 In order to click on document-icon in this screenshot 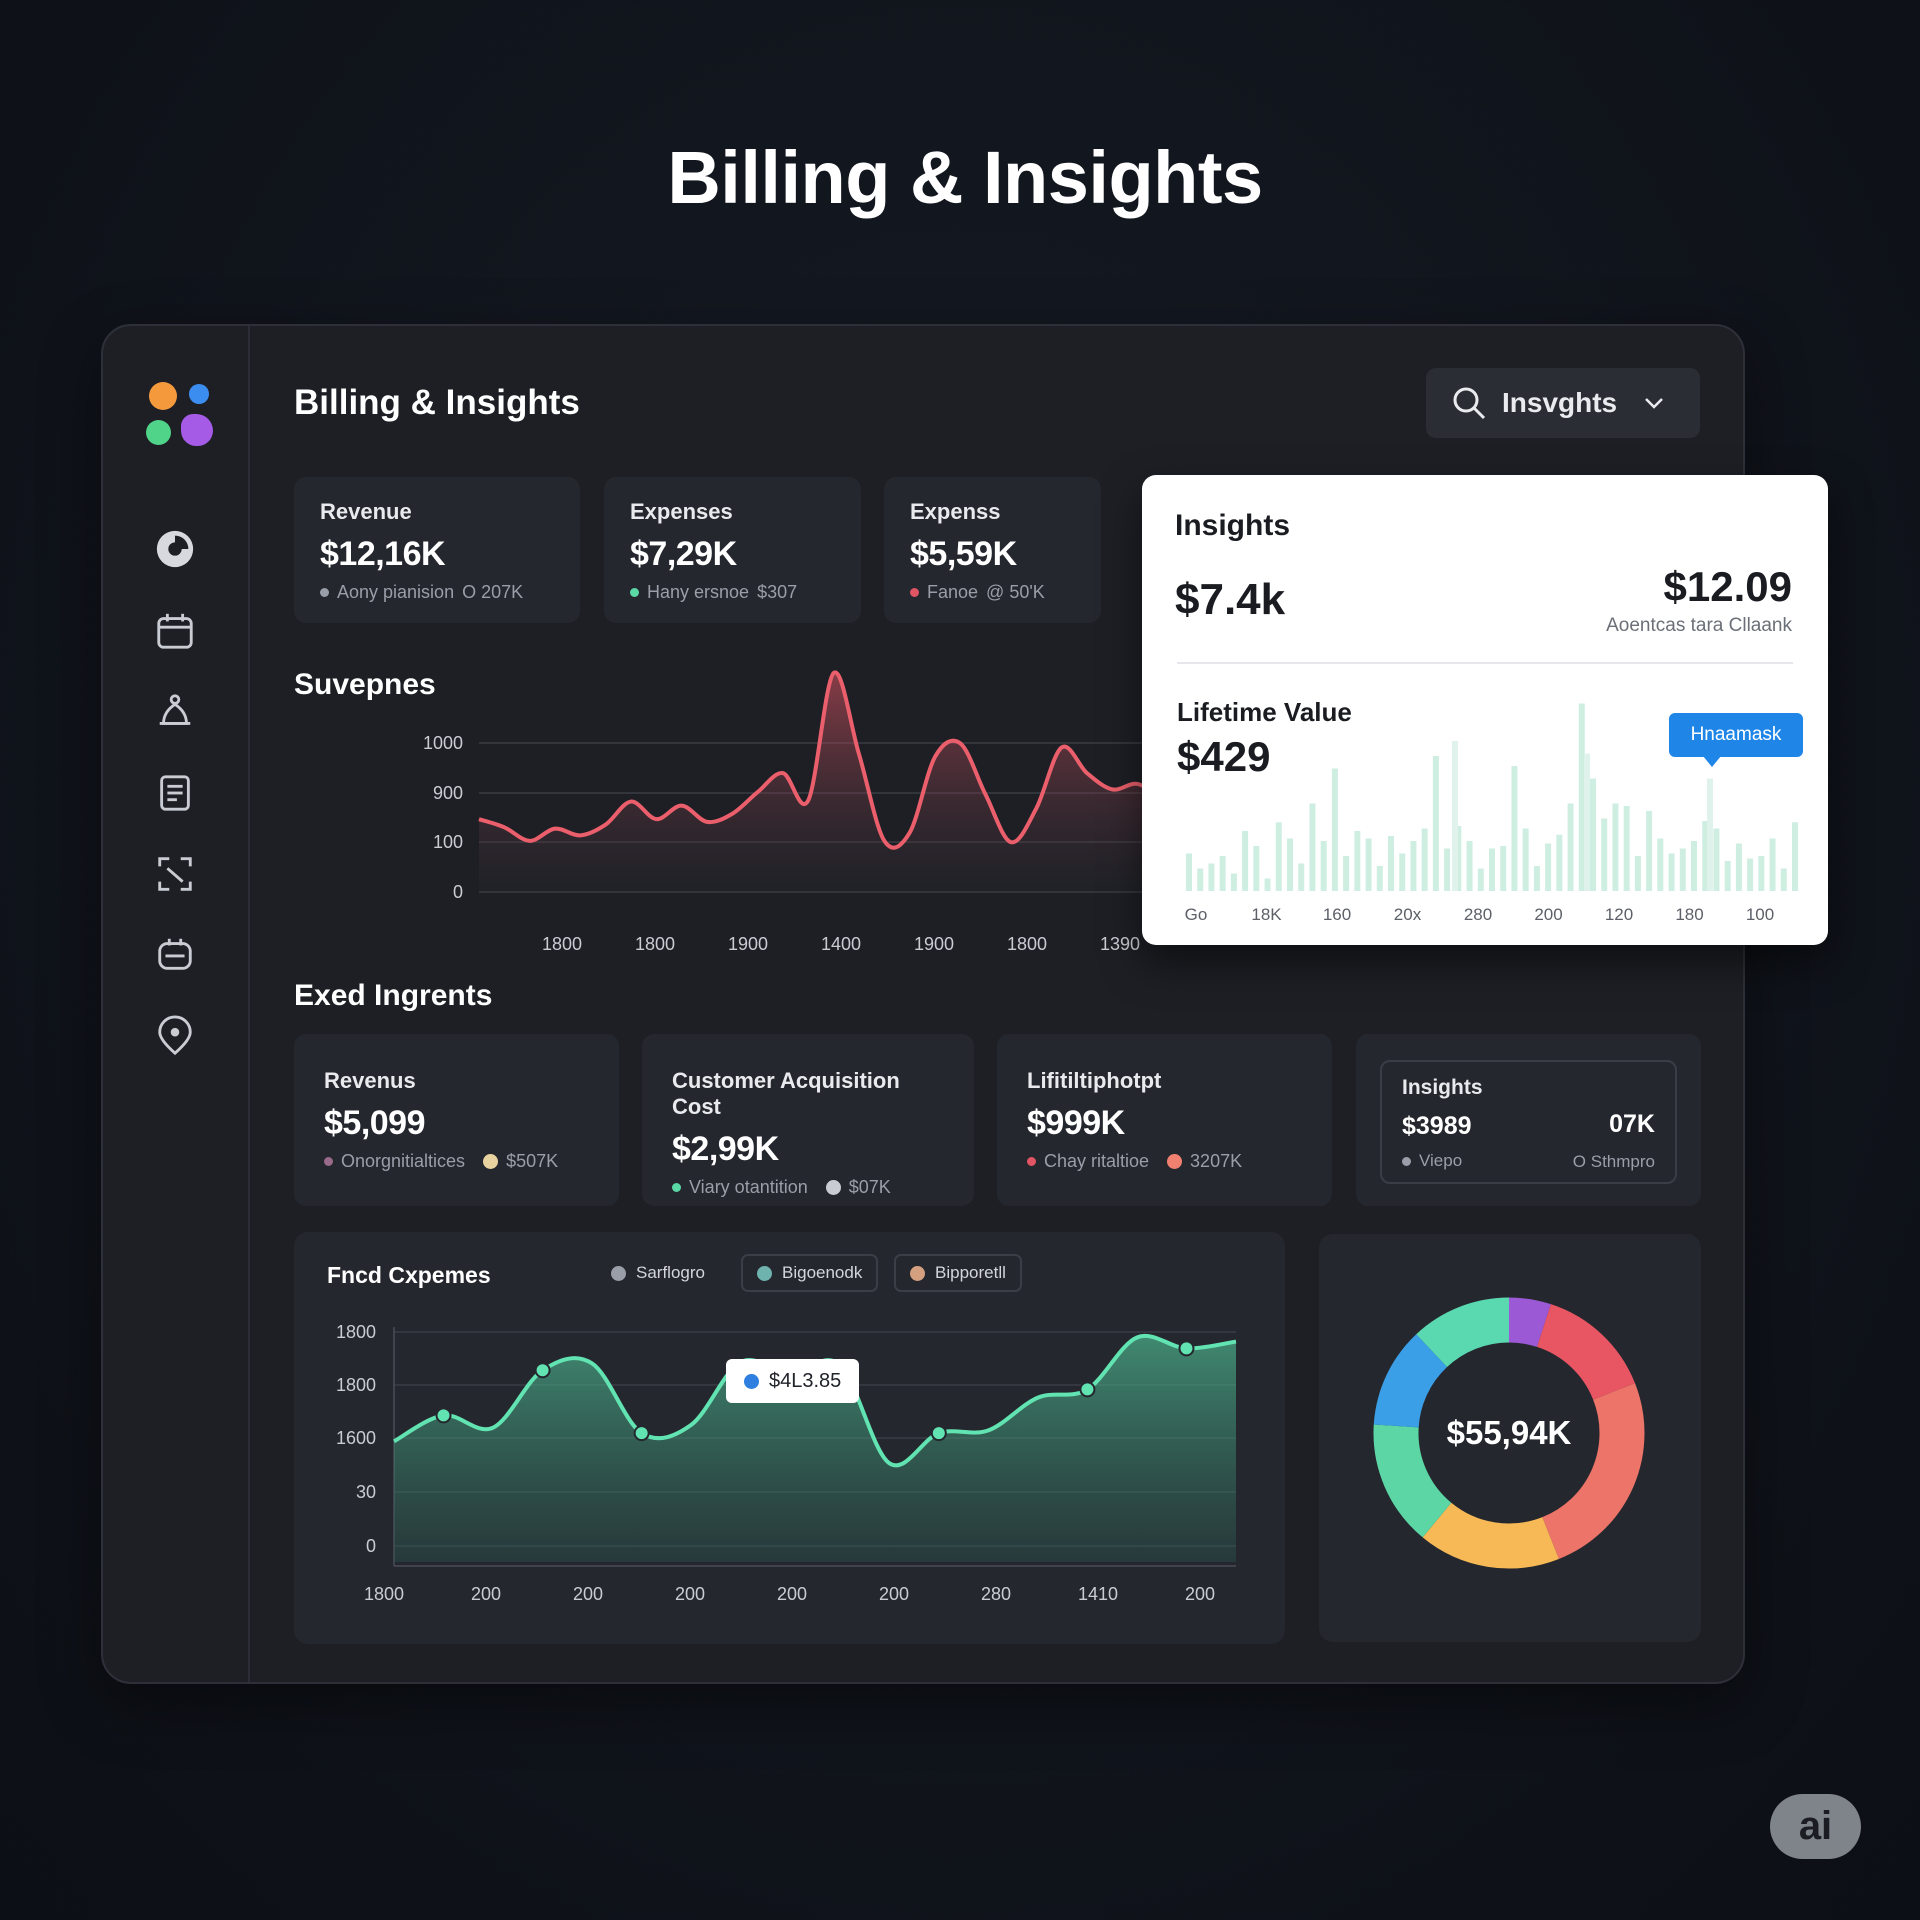, I will do `click(175, 793)`.